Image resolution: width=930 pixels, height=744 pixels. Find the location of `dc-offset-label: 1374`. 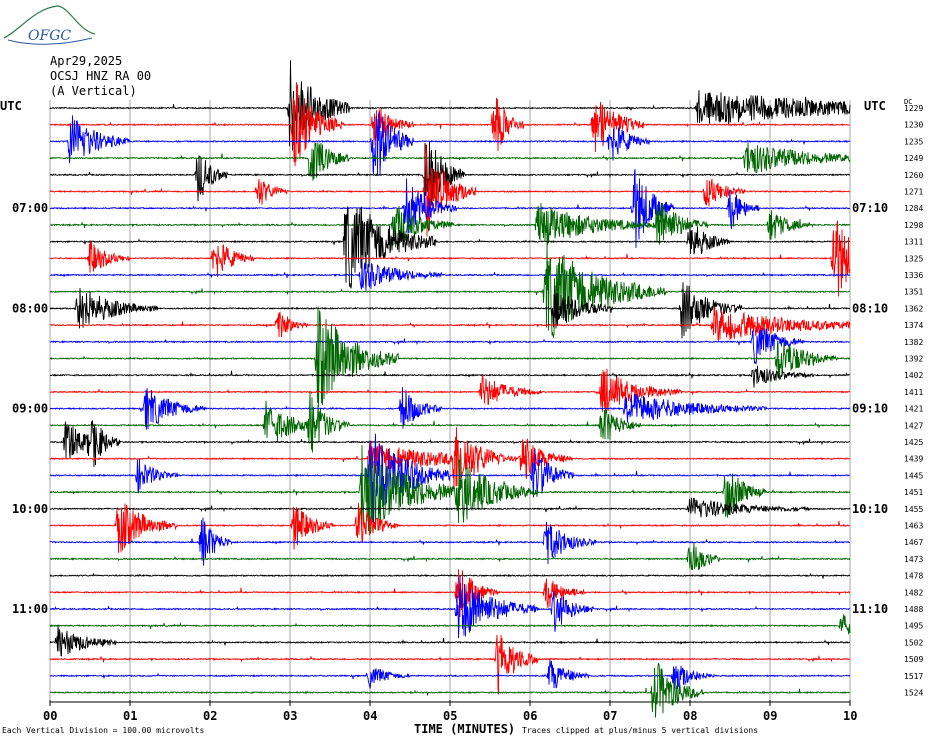

dc-offset-label: 1374 is located at coordinates (913, 325).